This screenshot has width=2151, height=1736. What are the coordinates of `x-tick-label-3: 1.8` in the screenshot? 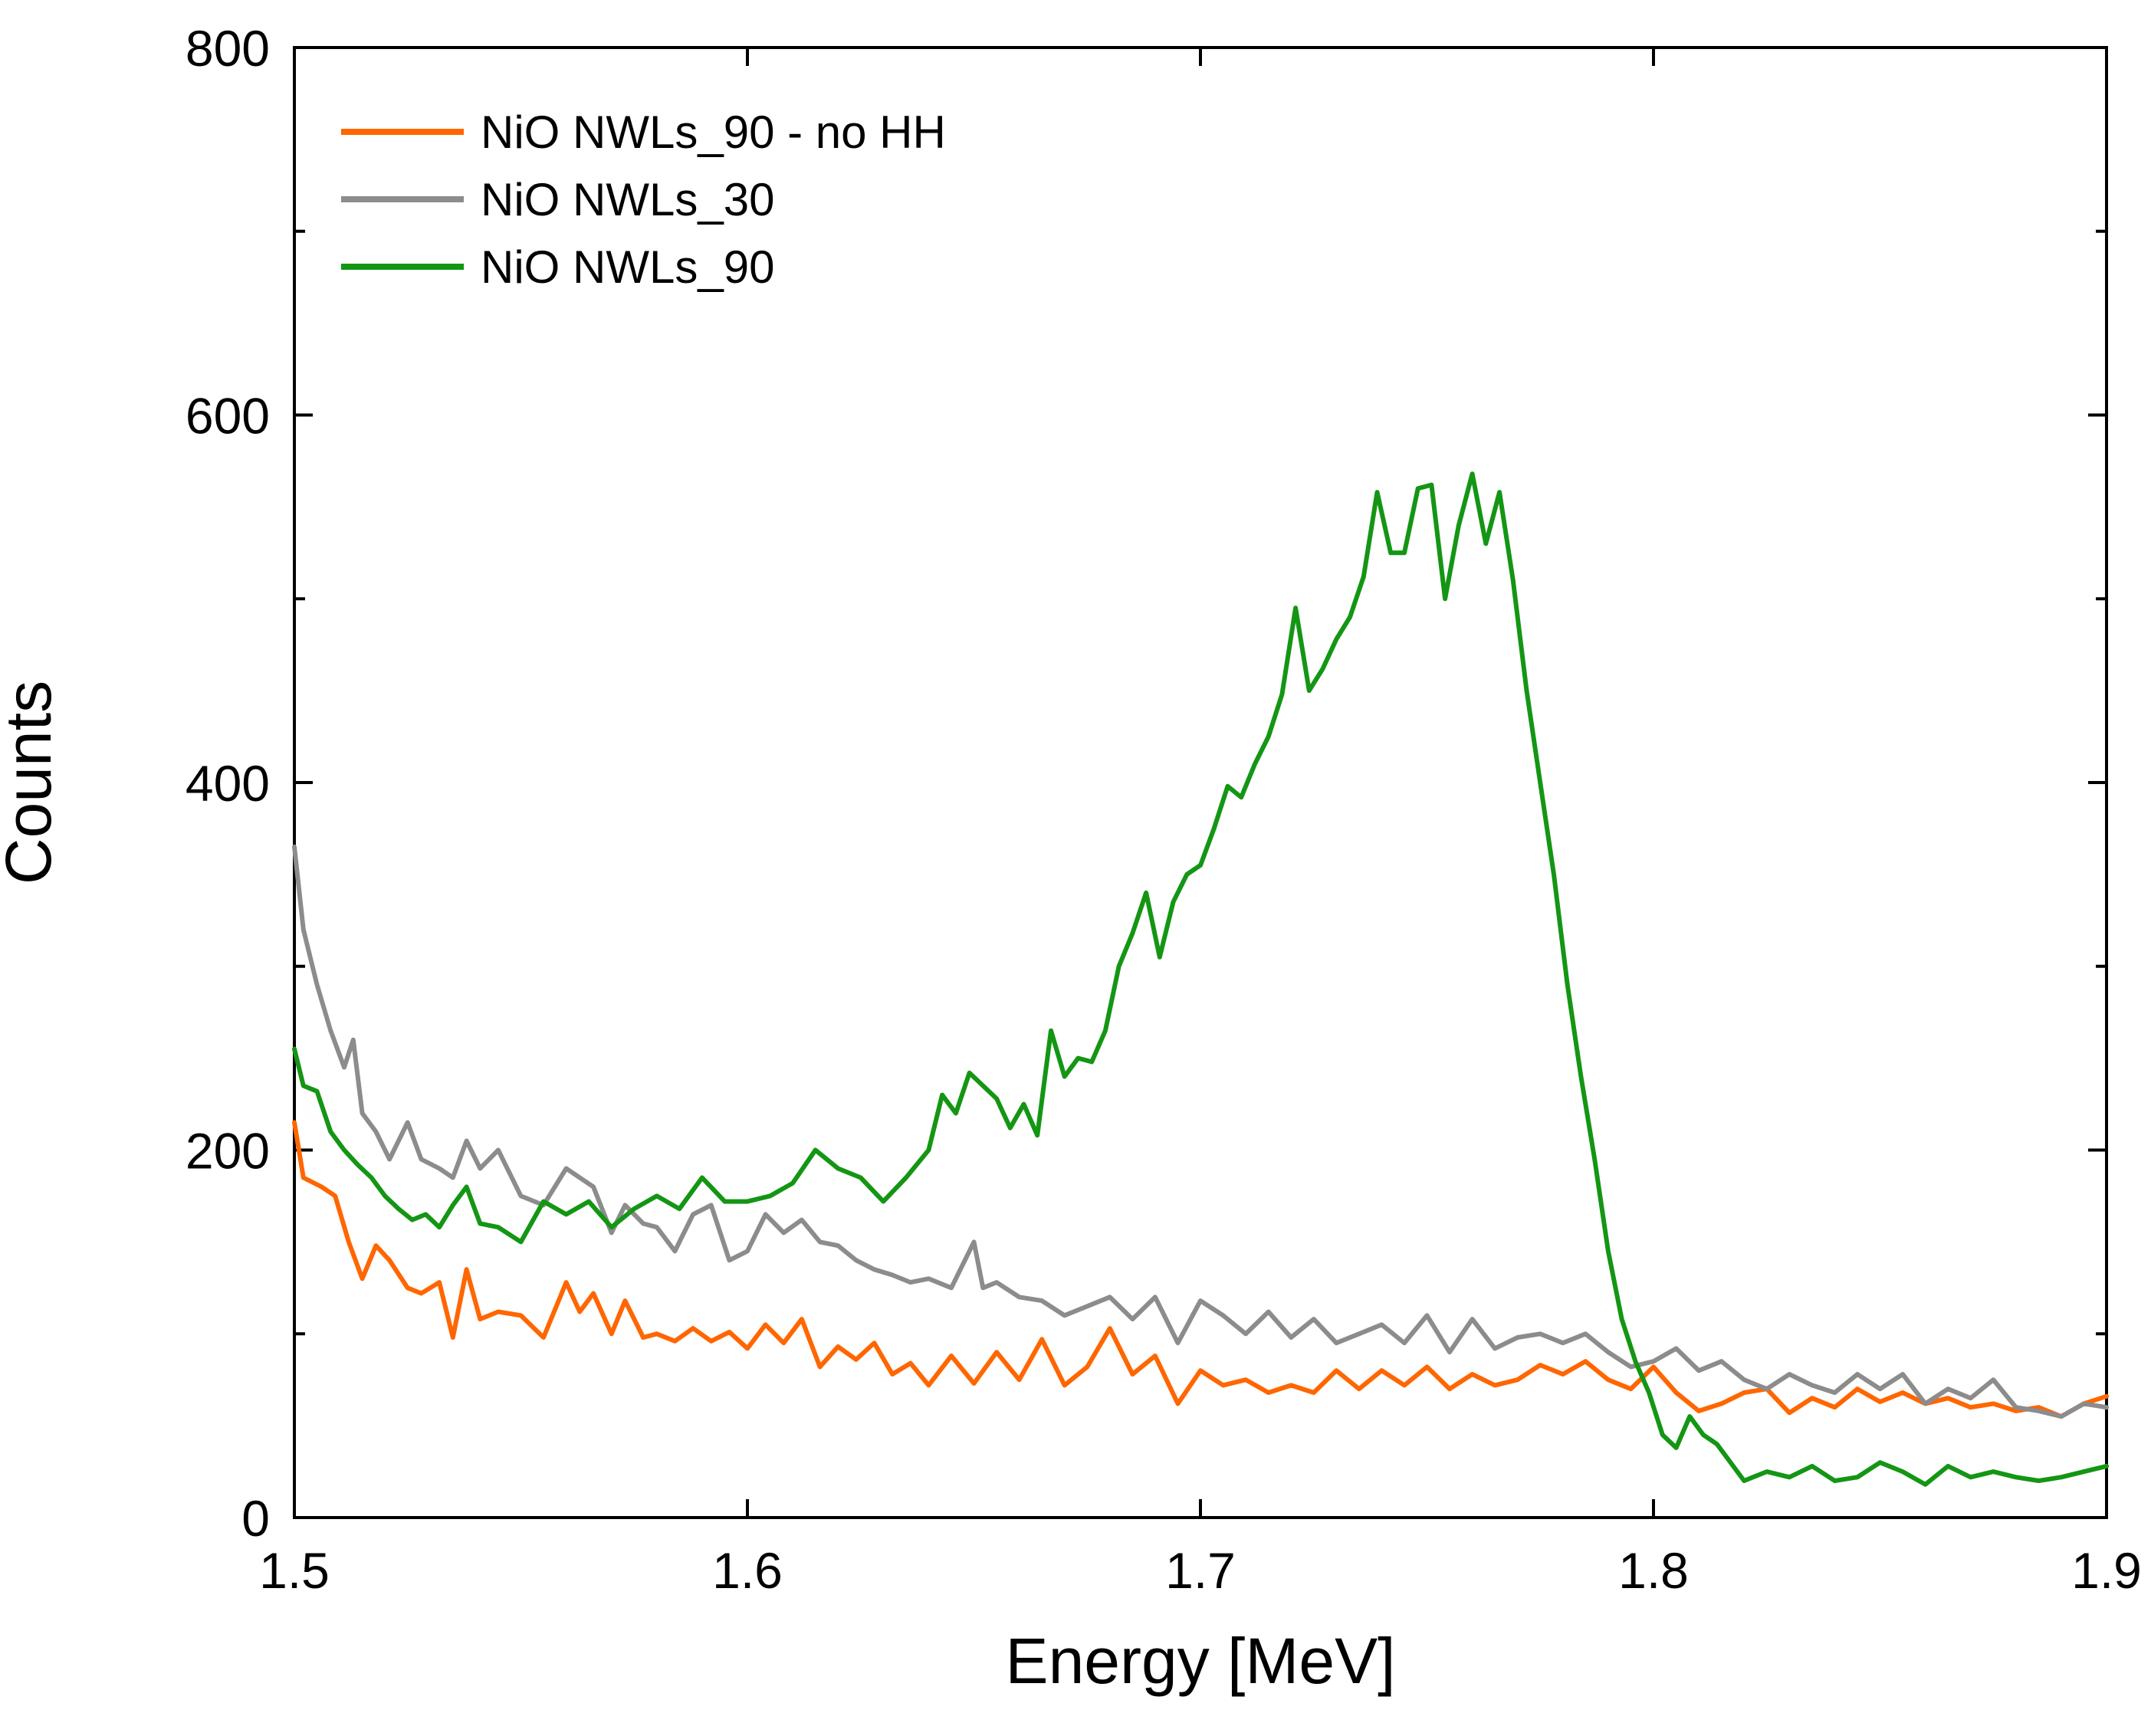 It's located at (1653, 1570).